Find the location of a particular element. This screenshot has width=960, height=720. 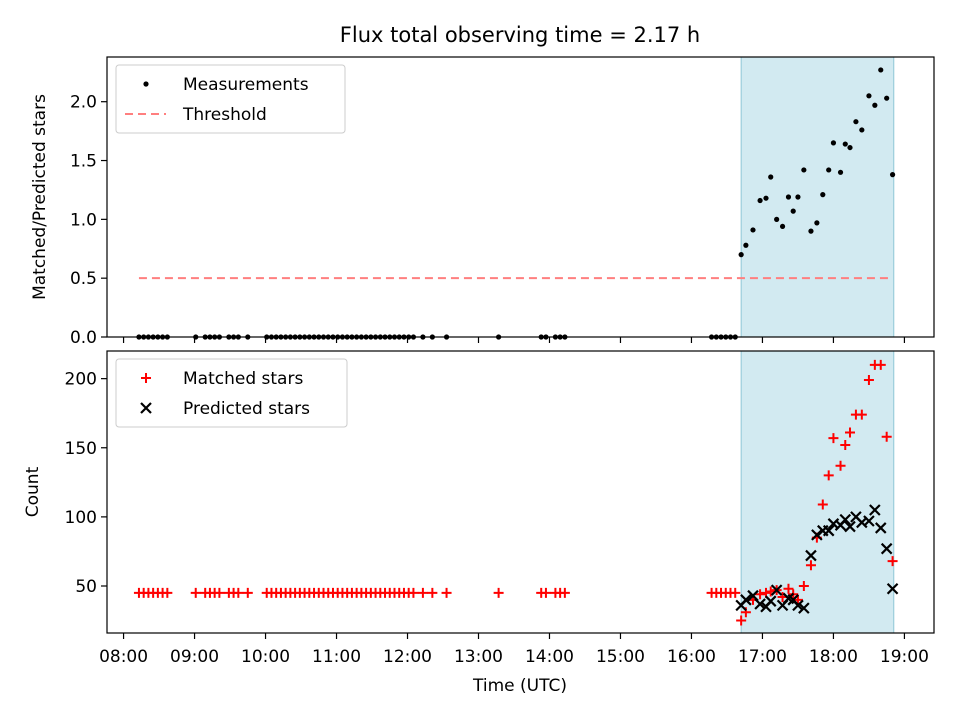

legend: Matched stars Predicted stars is located at coordinates (231, 393).